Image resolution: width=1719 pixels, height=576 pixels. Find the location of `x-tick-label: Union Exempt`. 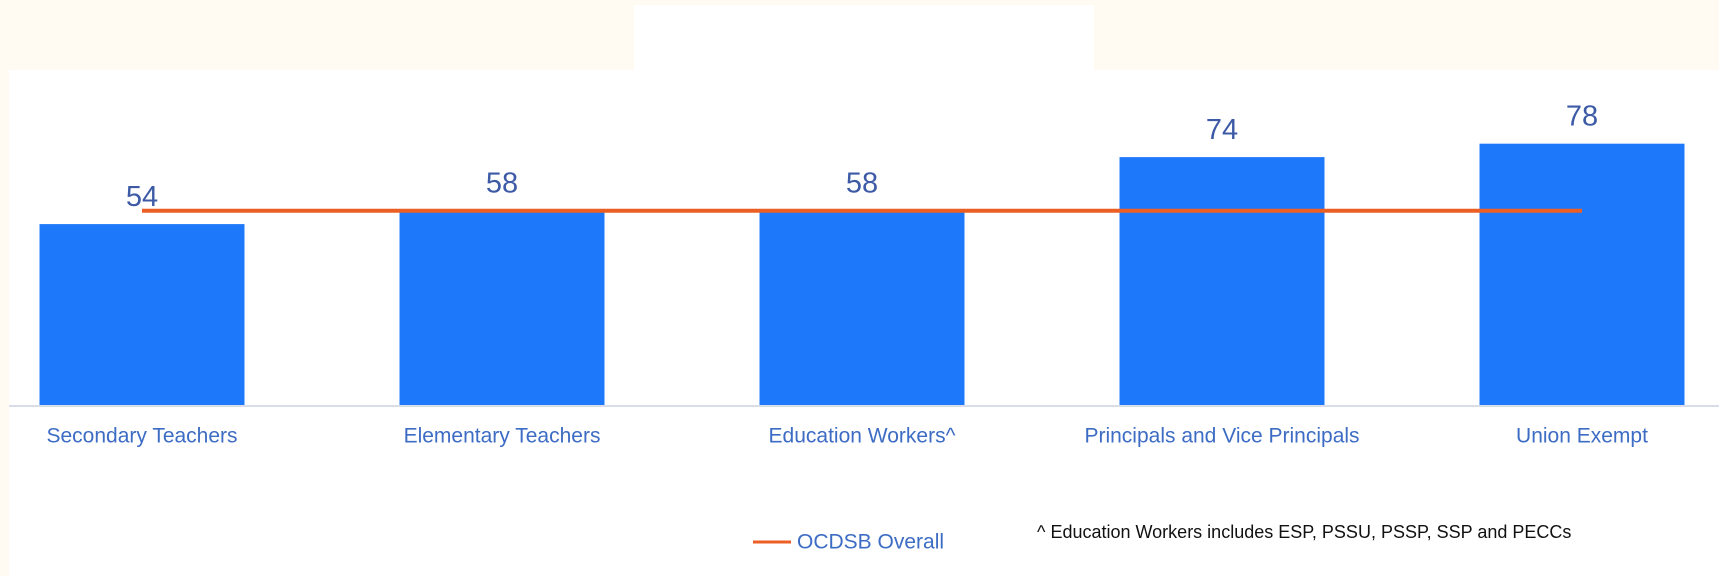

x-tick-label: Union Exempt is located at coordinates (1582, 436).